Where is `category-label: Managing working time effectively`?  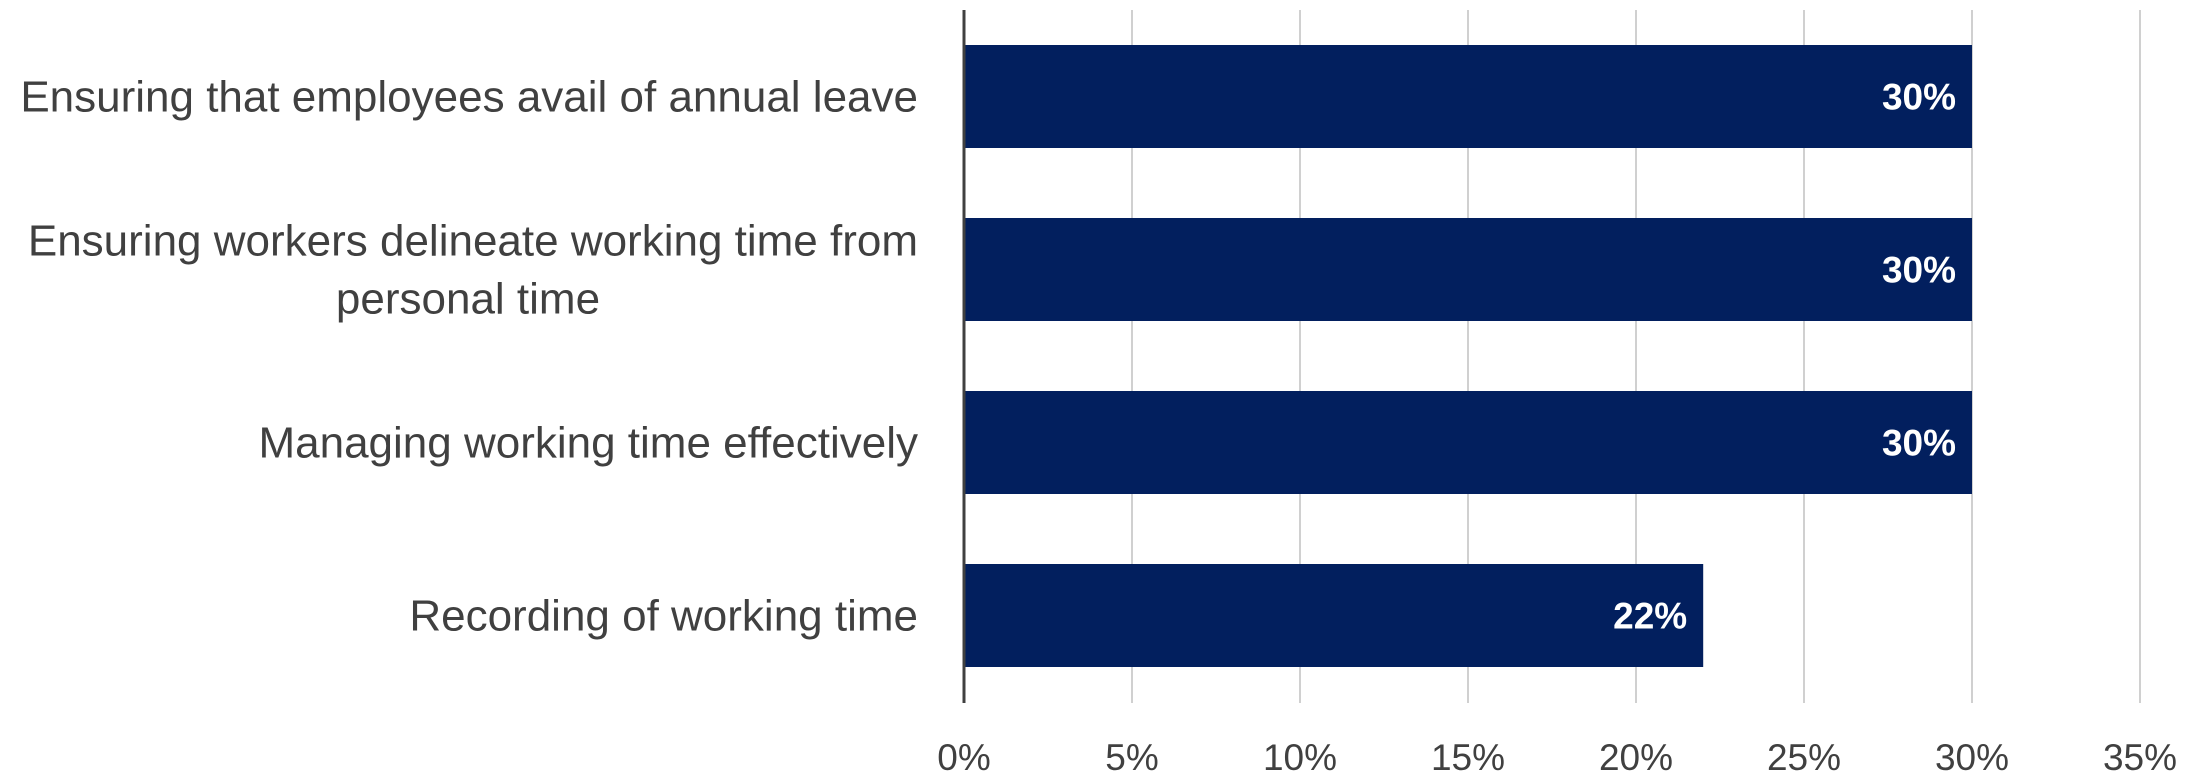
category-label: Managing working time effectively is located at coordinates (588, 443).